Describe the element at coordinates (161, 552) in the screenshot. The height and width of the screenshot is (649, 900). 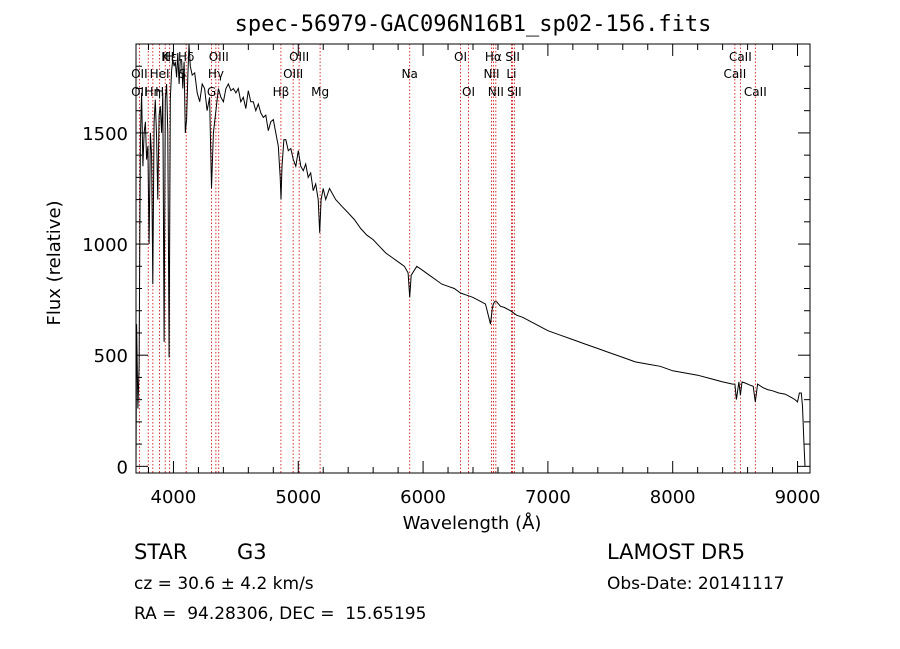
I see `object-type: STAR` at that location.